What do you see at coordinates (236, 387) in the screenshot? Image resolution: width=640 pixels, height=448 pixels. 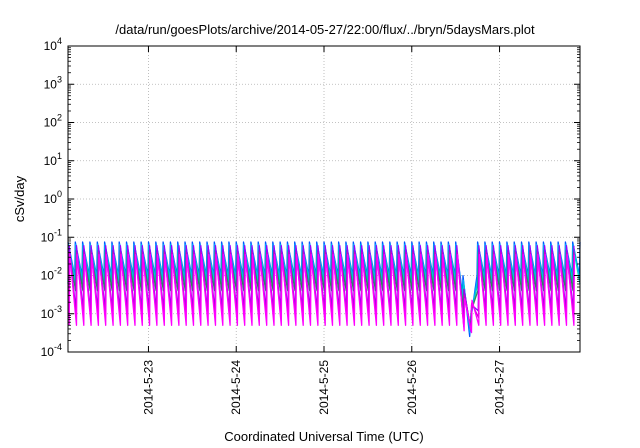 I see `x-tick-label: 2014-5-24` at bounding box center [236, 387].